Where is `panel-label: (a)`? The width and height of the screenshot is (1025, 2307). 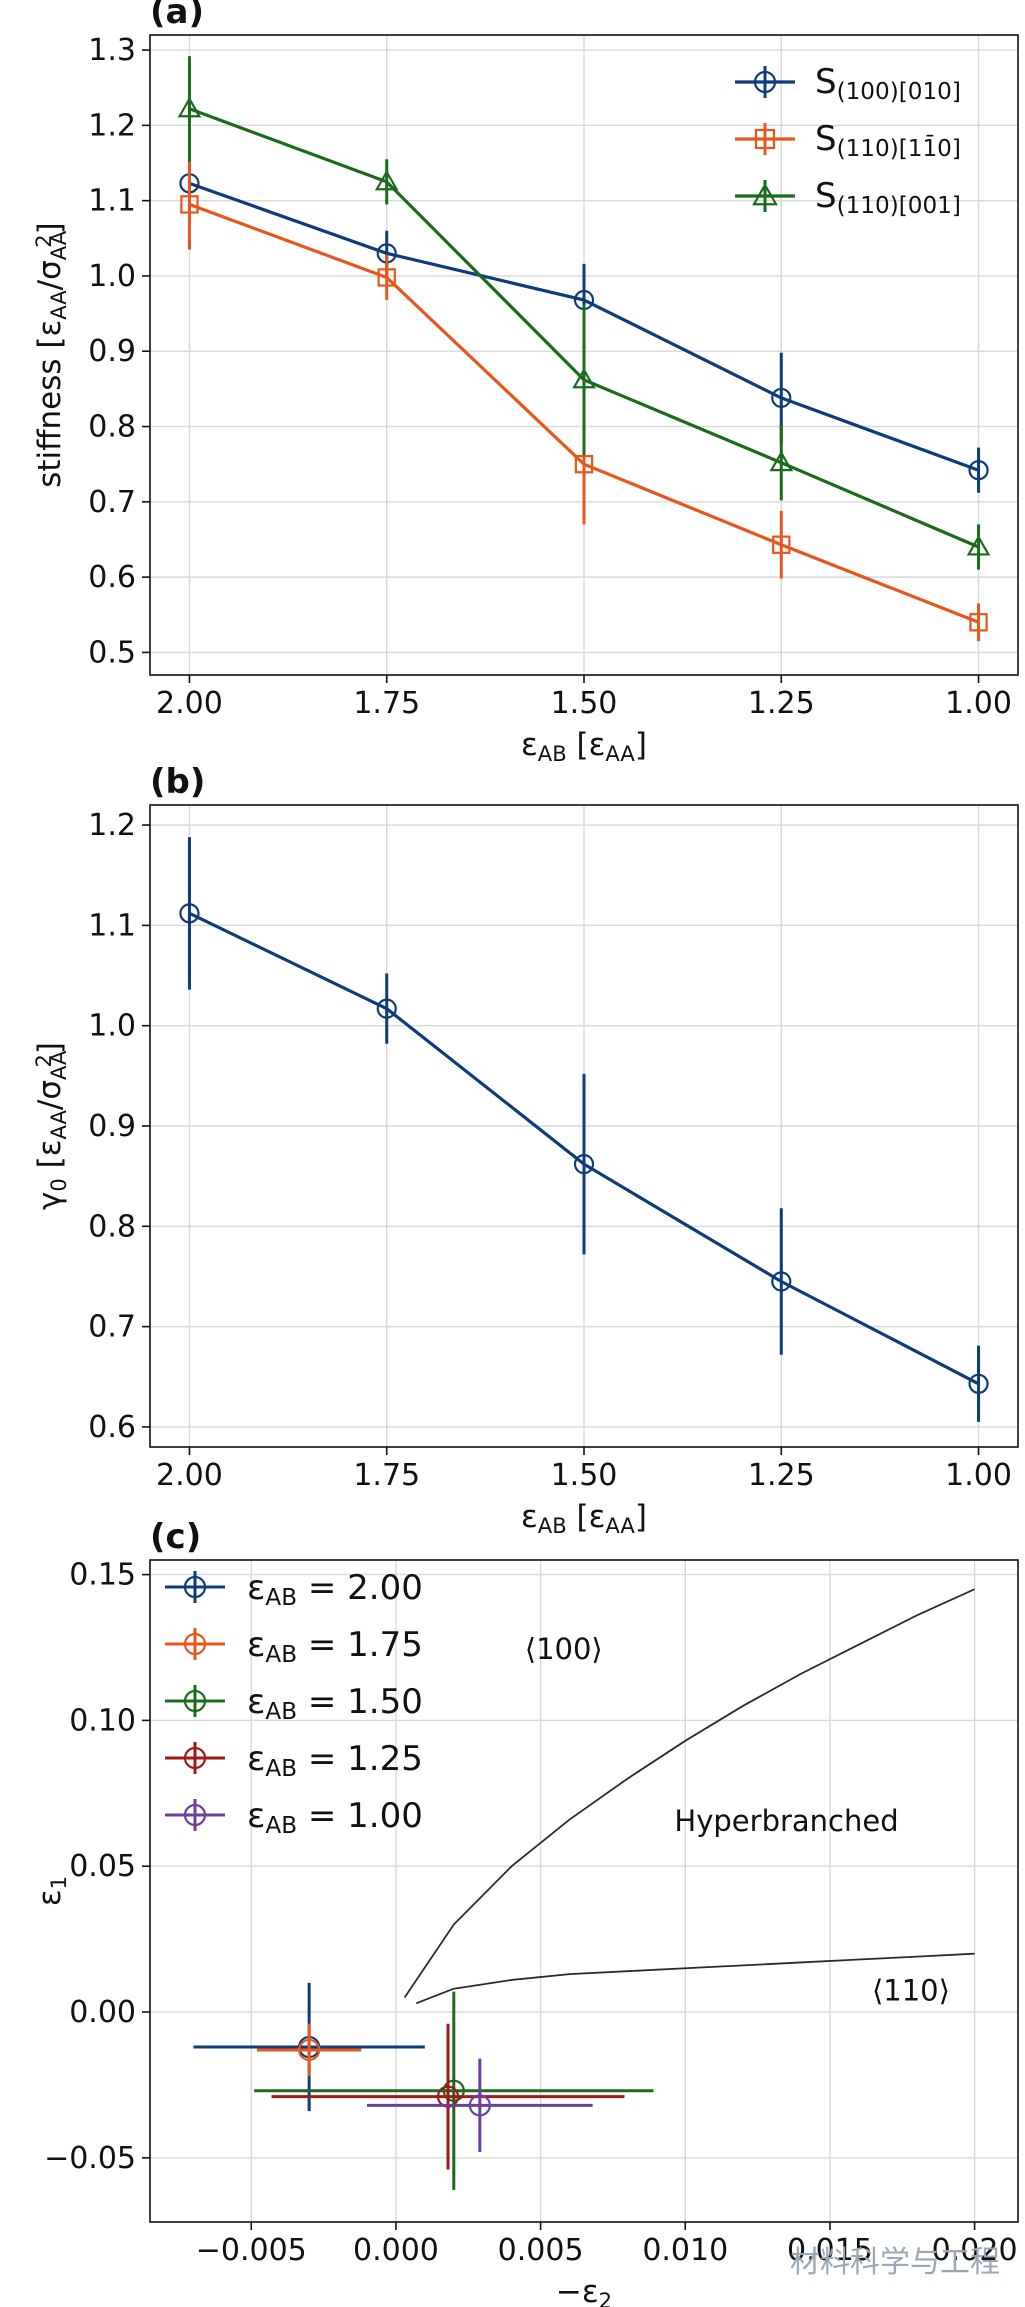 panel-label: (a) is located at coordinates (177, 16).